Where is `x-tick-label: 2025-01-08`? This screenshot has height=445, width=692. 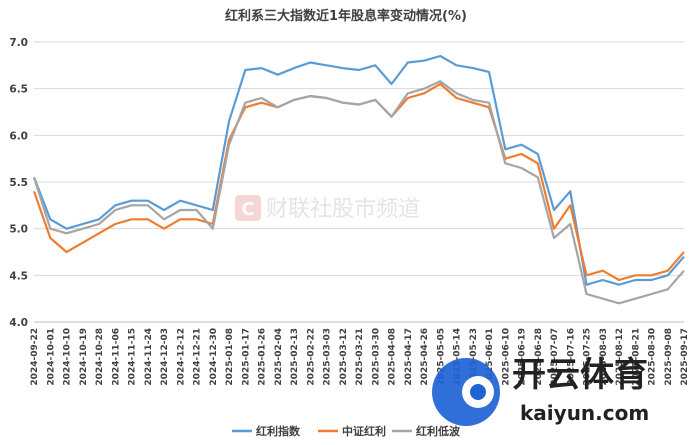 x-tick-label: 2025-01-08 is located at coordinates (230, 357).